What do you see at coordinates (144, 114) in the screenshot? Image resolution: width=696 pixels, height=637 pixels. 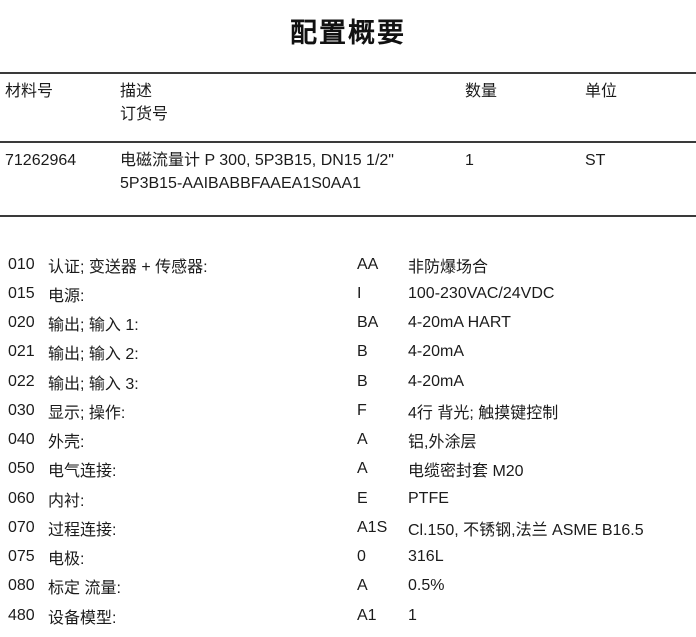 I see `header-order-code: 订货号` at bounding box center [144, 114].